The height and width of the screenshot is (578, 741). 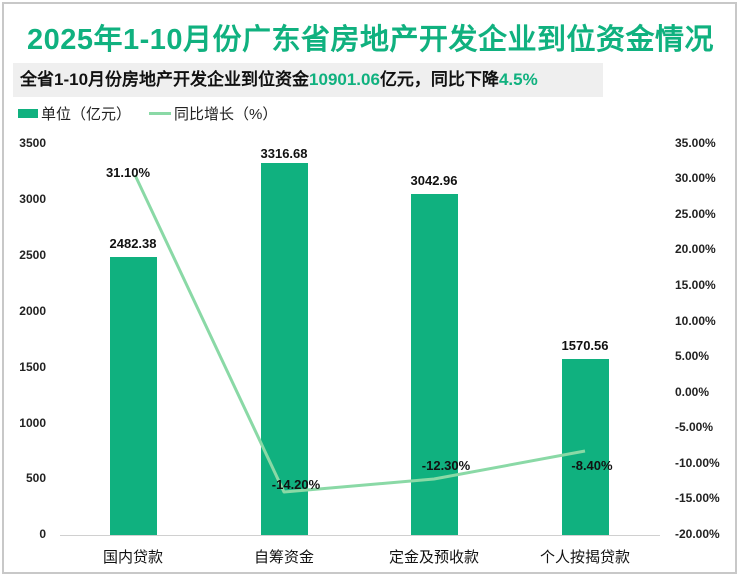 I want to click on right-axis-tick: 5.00%, so click(x=692, y=356).